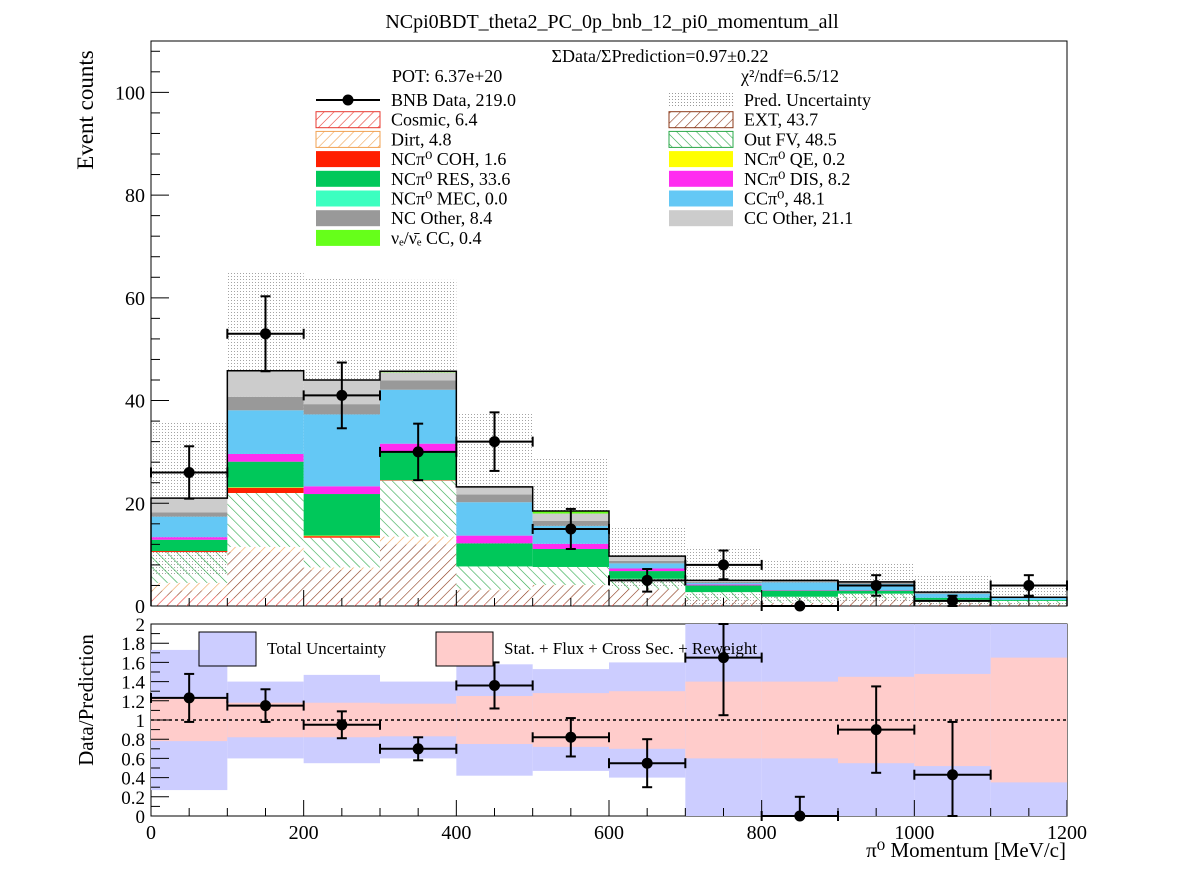 The height and width of the screenshot is (875, 1198). I want to click on legend-marker-data, so click(348, 100).